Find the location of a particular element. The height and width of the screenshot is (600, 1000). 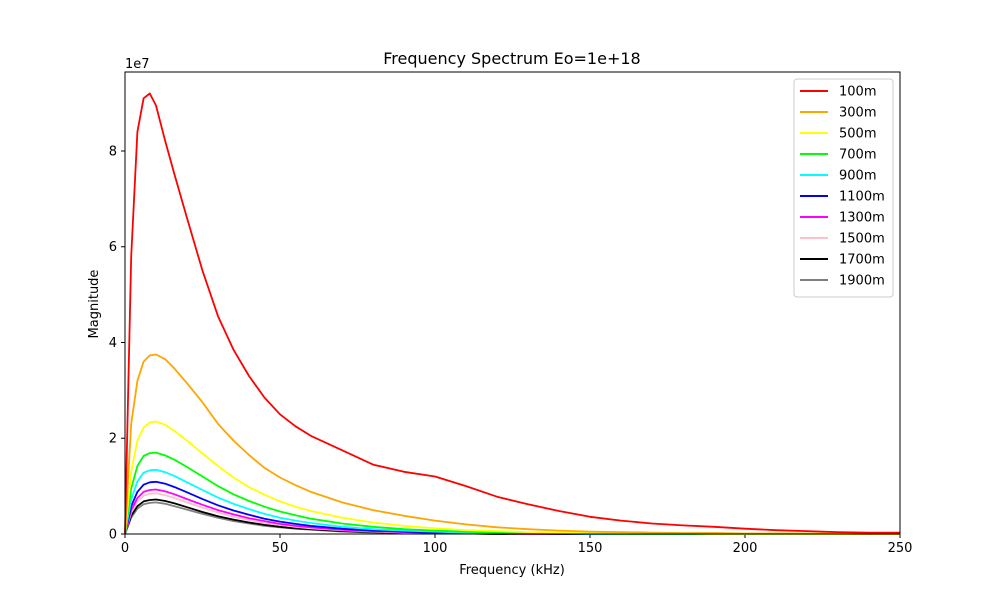

legend-entry-label: 100m is located at coordinates (857, 92).